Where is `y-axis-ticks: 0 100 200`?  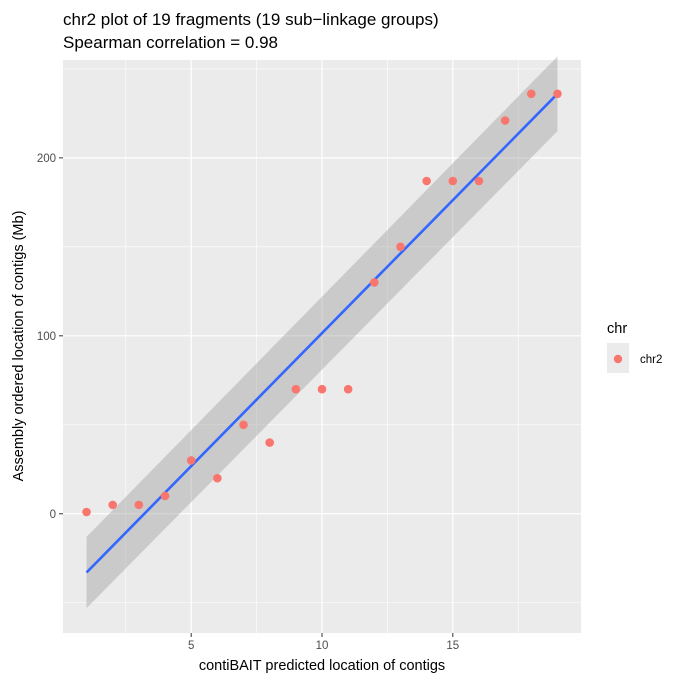 y-axis-ticks: 0 100 200 is located at coordinates (50, 337).